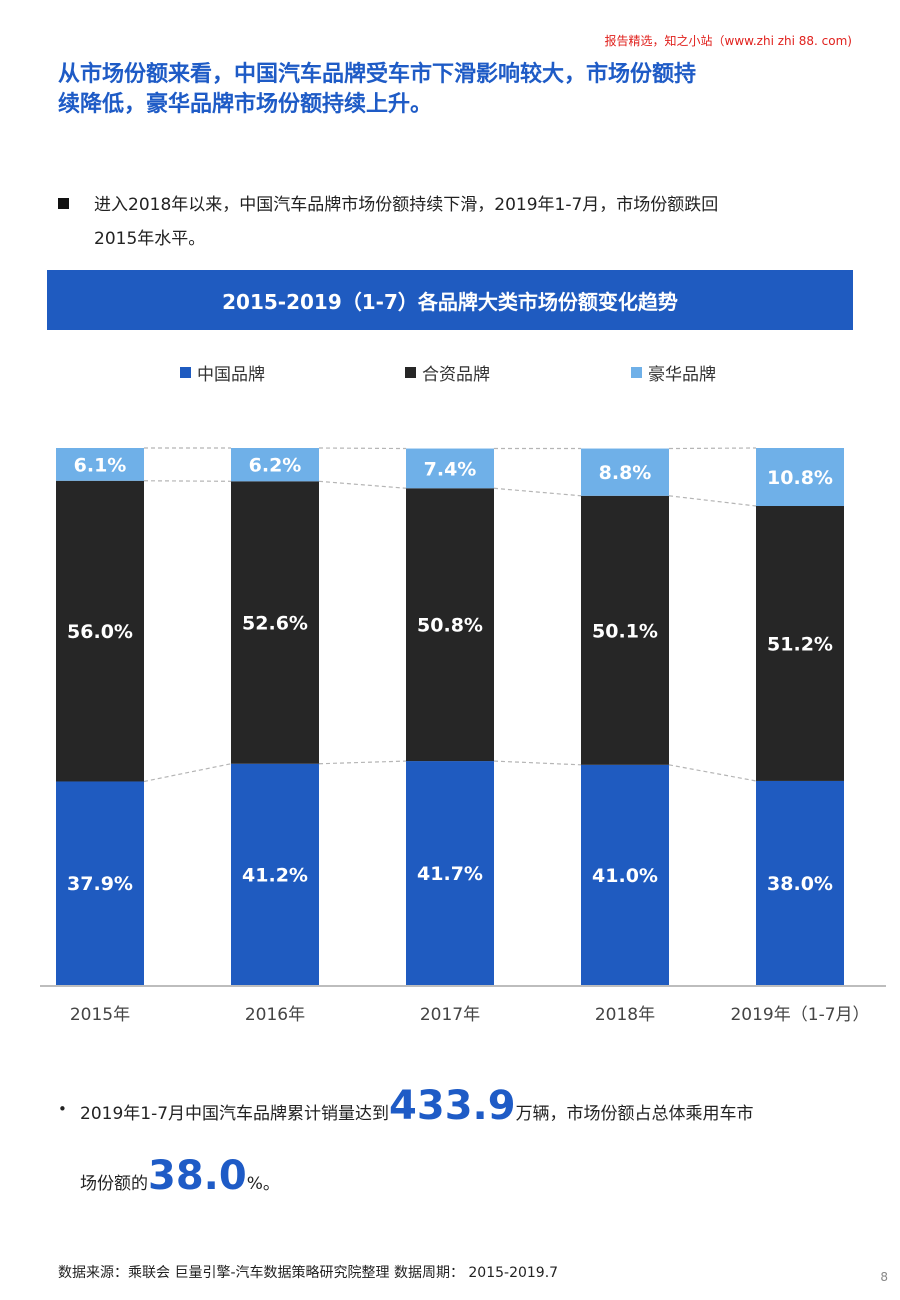 The height and width of the screenshot is (1300, 900). What do you see at coordinates (63, 203) in the screenshot?
I see `square-bullet-icon` at bounding box center [63, 203].